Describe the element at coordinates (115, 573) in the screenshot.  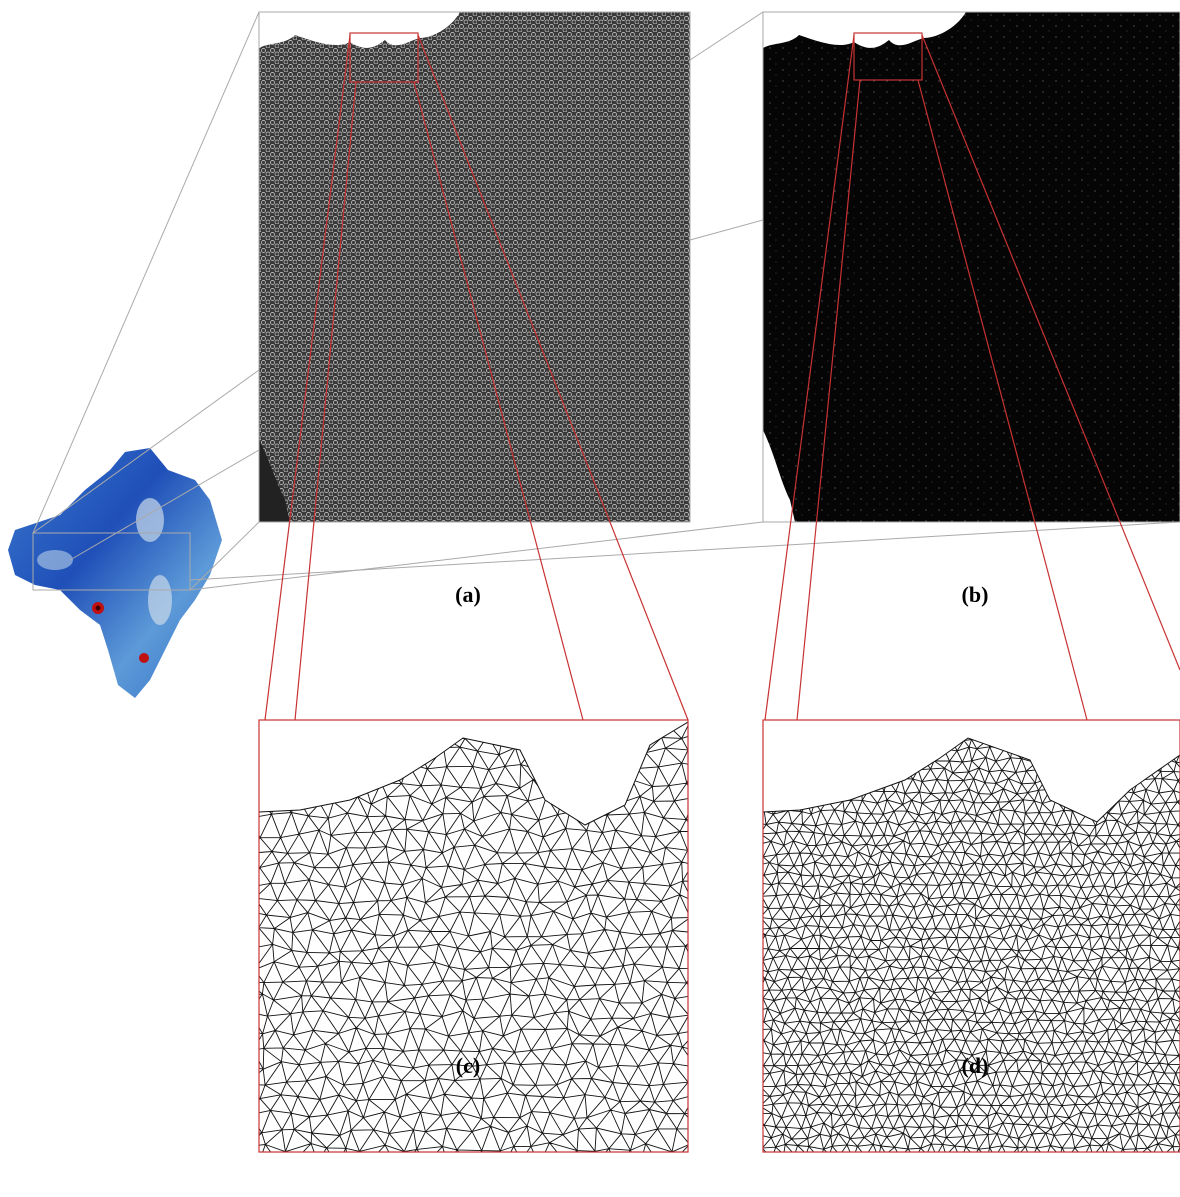
I see `map` at that location.